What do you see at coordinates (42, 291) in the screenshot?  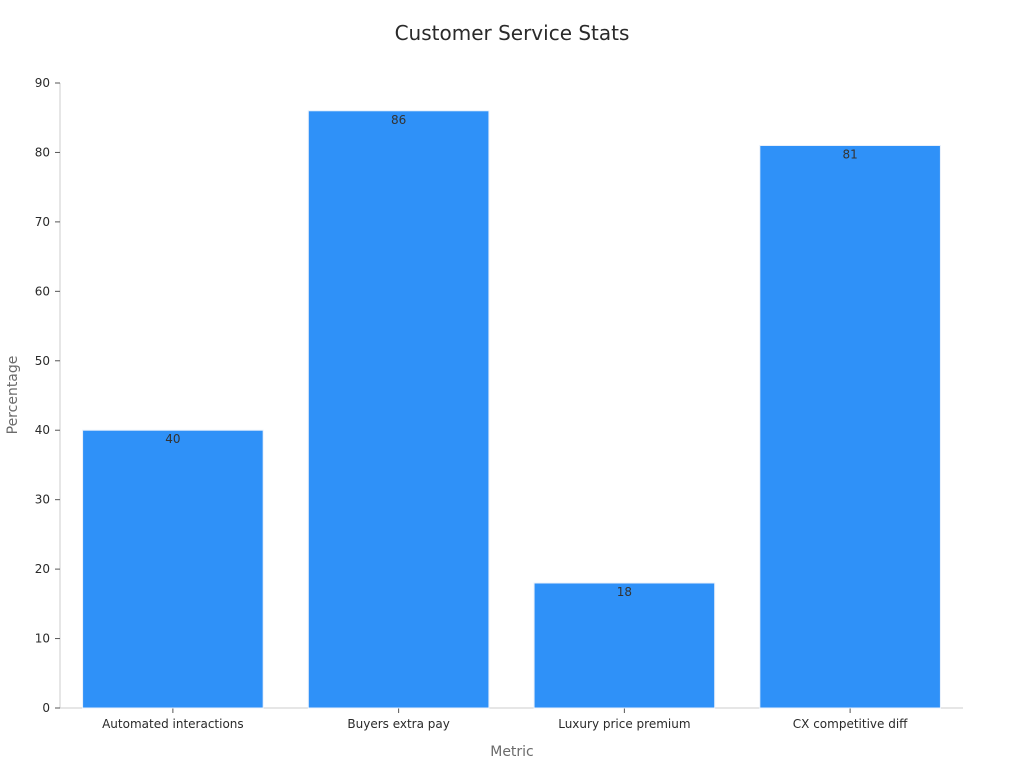 I see `y-tick-label: 60` at bounding box center [42, 291].